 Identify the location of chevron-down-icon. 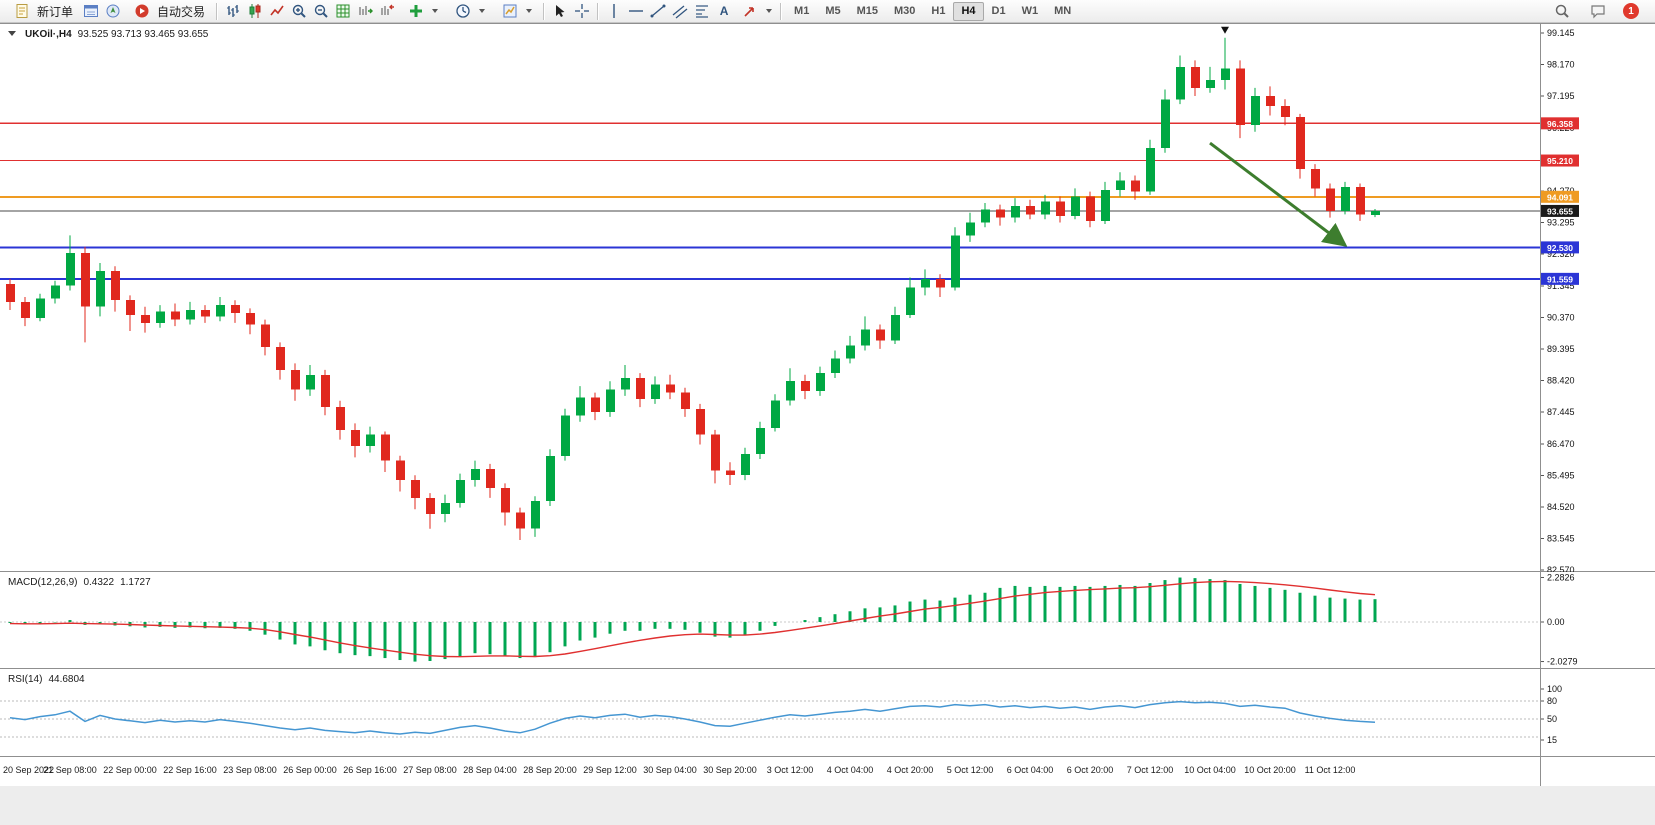
(12, 33).